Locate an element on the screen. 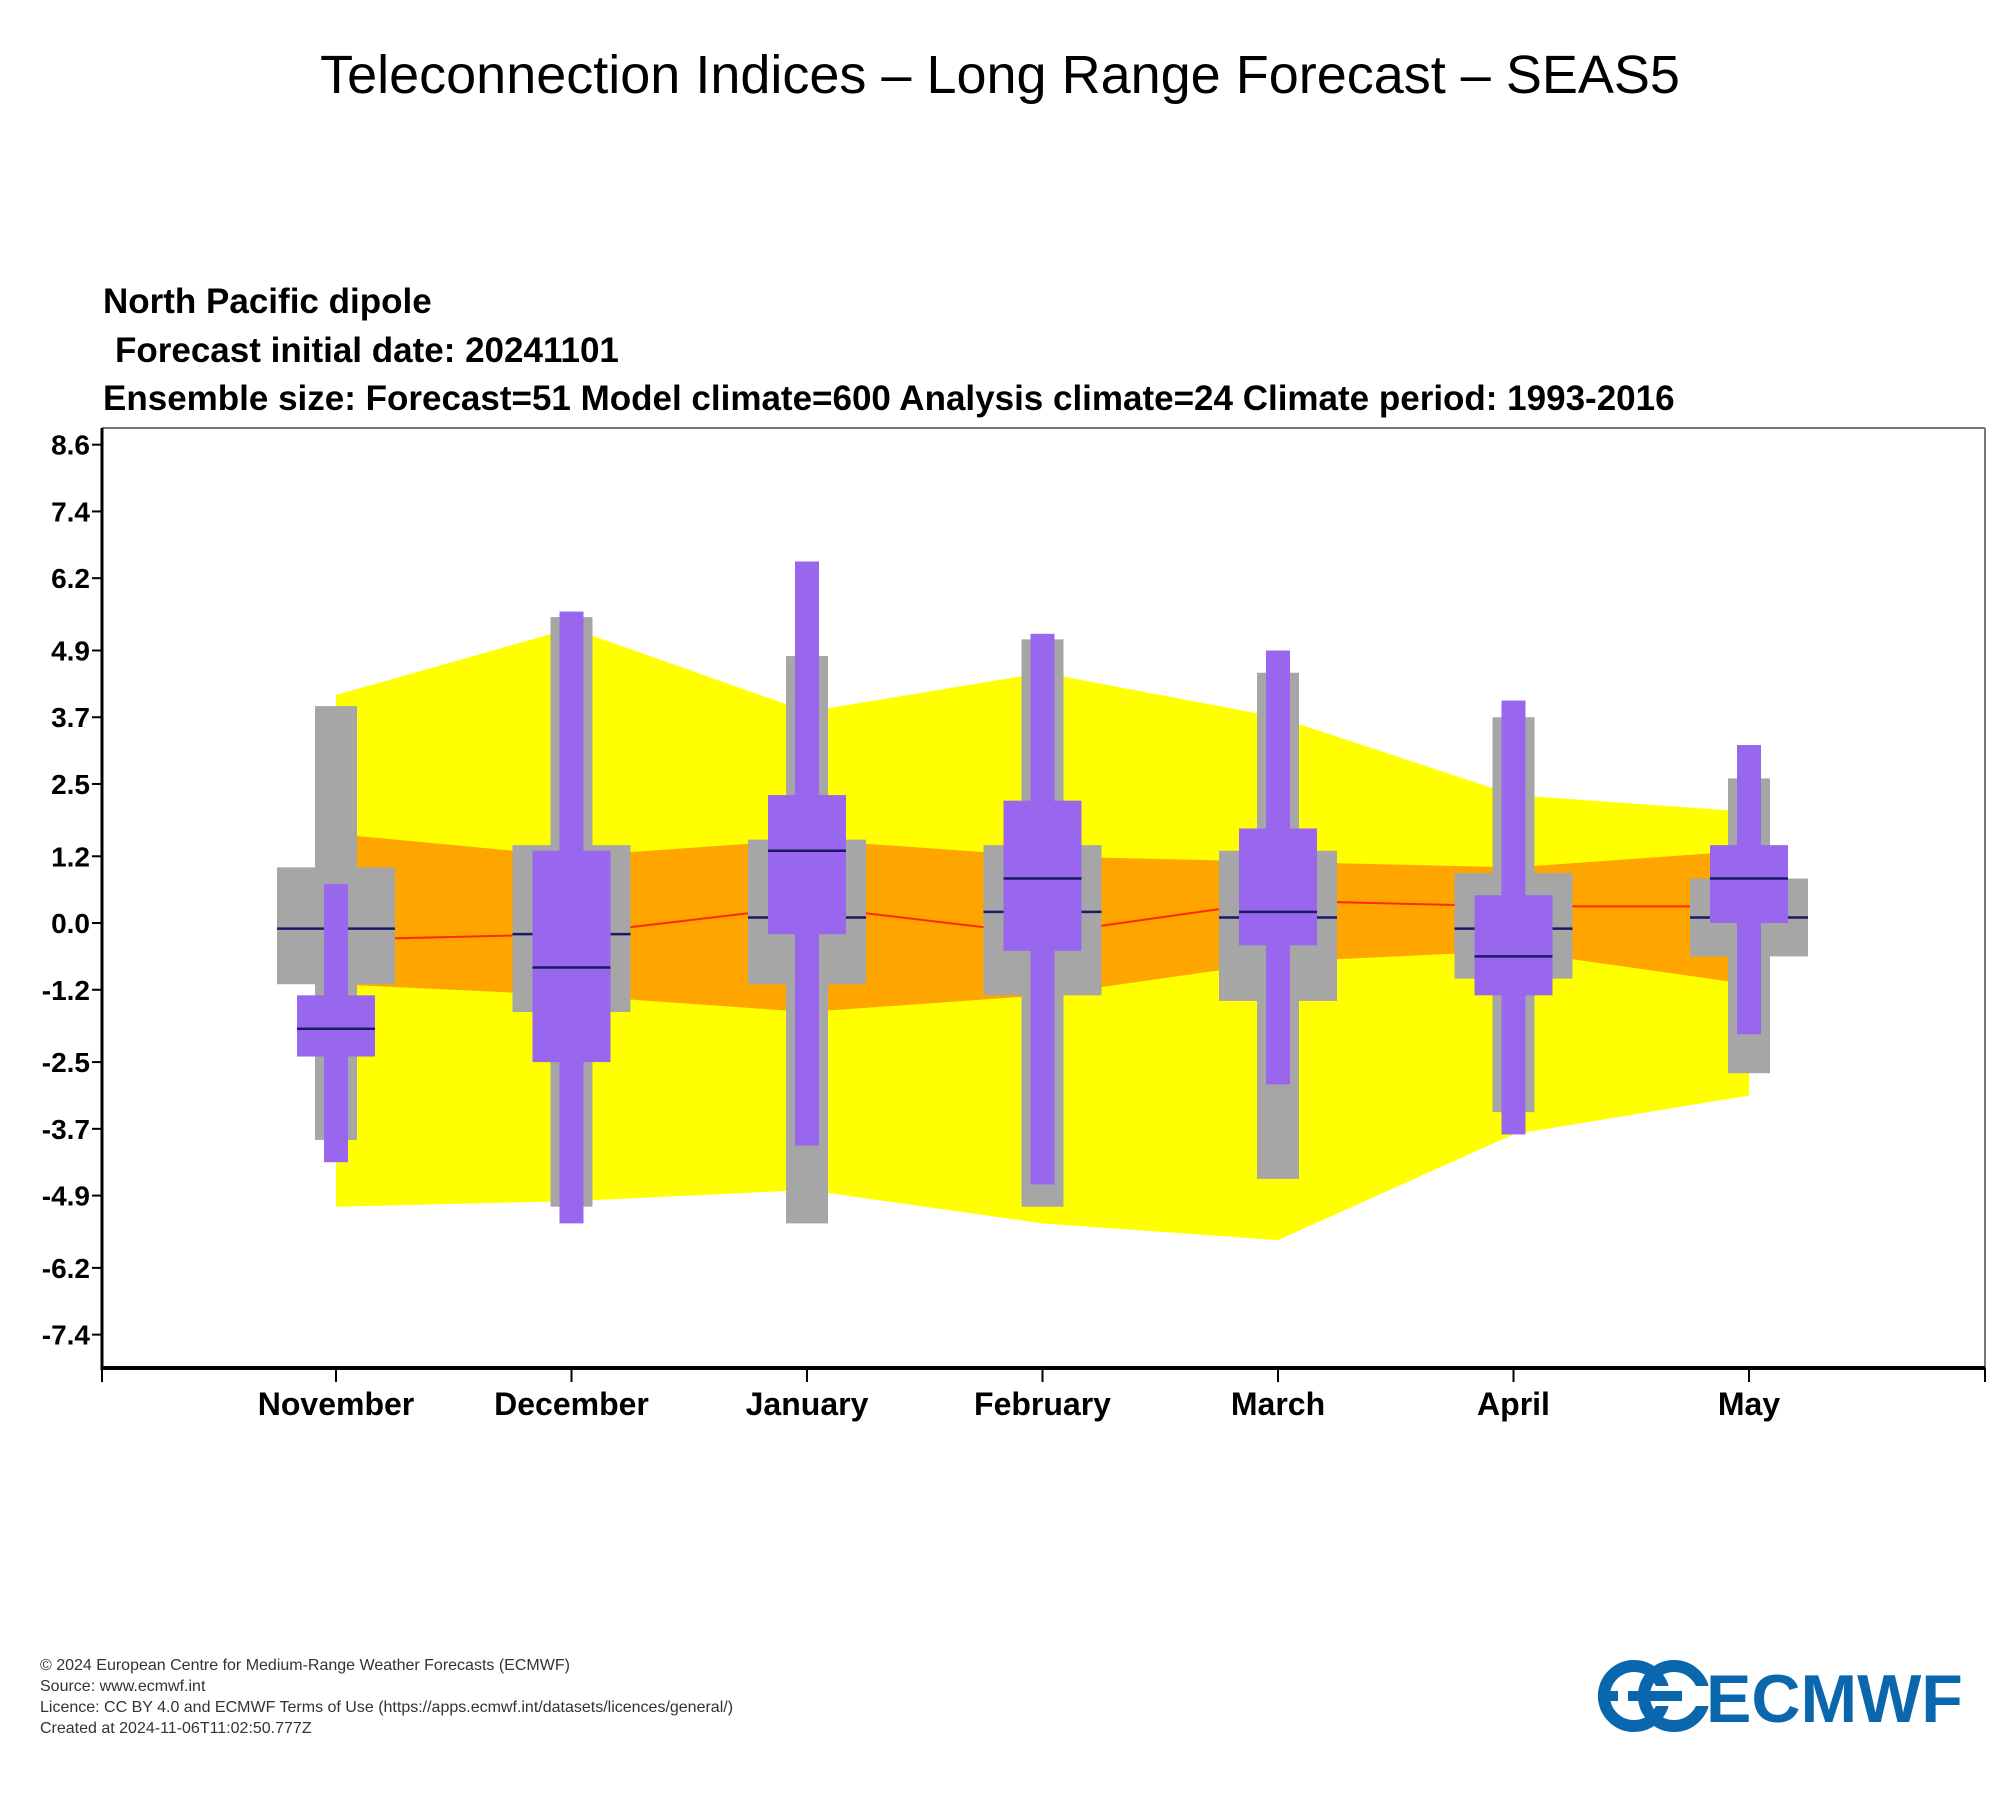 The height and width of the screenshot is (1800, 2000). y-tick-label: 0.0 is located at coordinates (70, 923).